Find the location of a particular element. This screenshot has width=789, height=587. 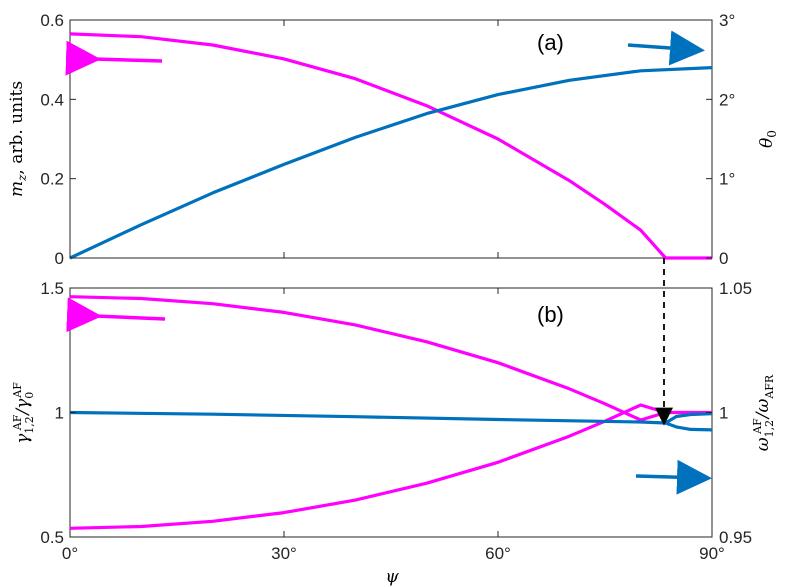

y-tick-label-right-b-1: 1 is located at coordinates (723, 413).